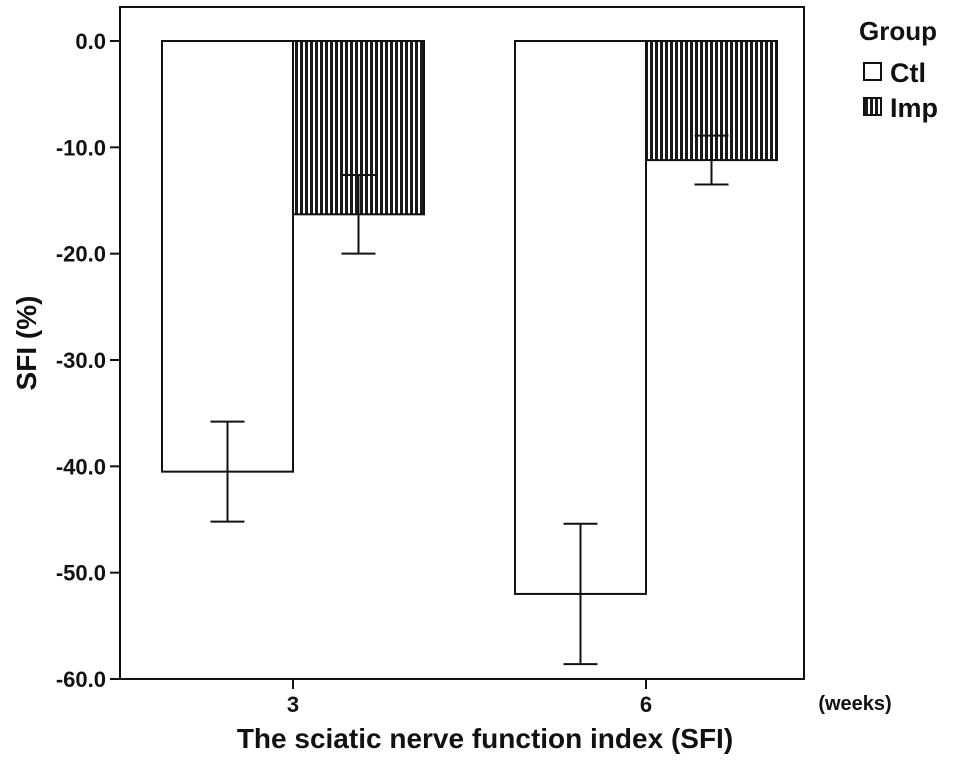  Describe the element at coordinates (81, 254) in the screenshot. I see `y-tick-label: -20.0` at that location.